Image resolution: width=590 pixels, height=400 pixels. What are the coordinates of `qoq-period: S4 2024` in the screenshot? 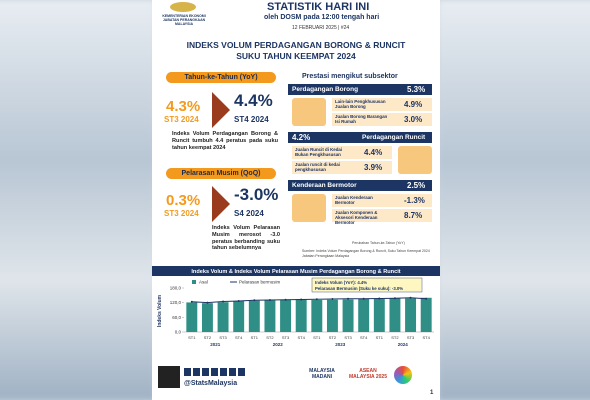 It's located at (249, 213).